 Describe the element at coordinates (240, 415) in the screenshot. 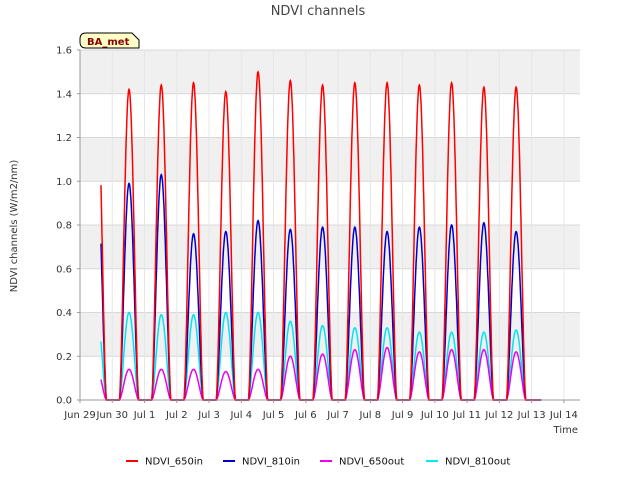

I see `x-tick-label: Jul 4` at that location.